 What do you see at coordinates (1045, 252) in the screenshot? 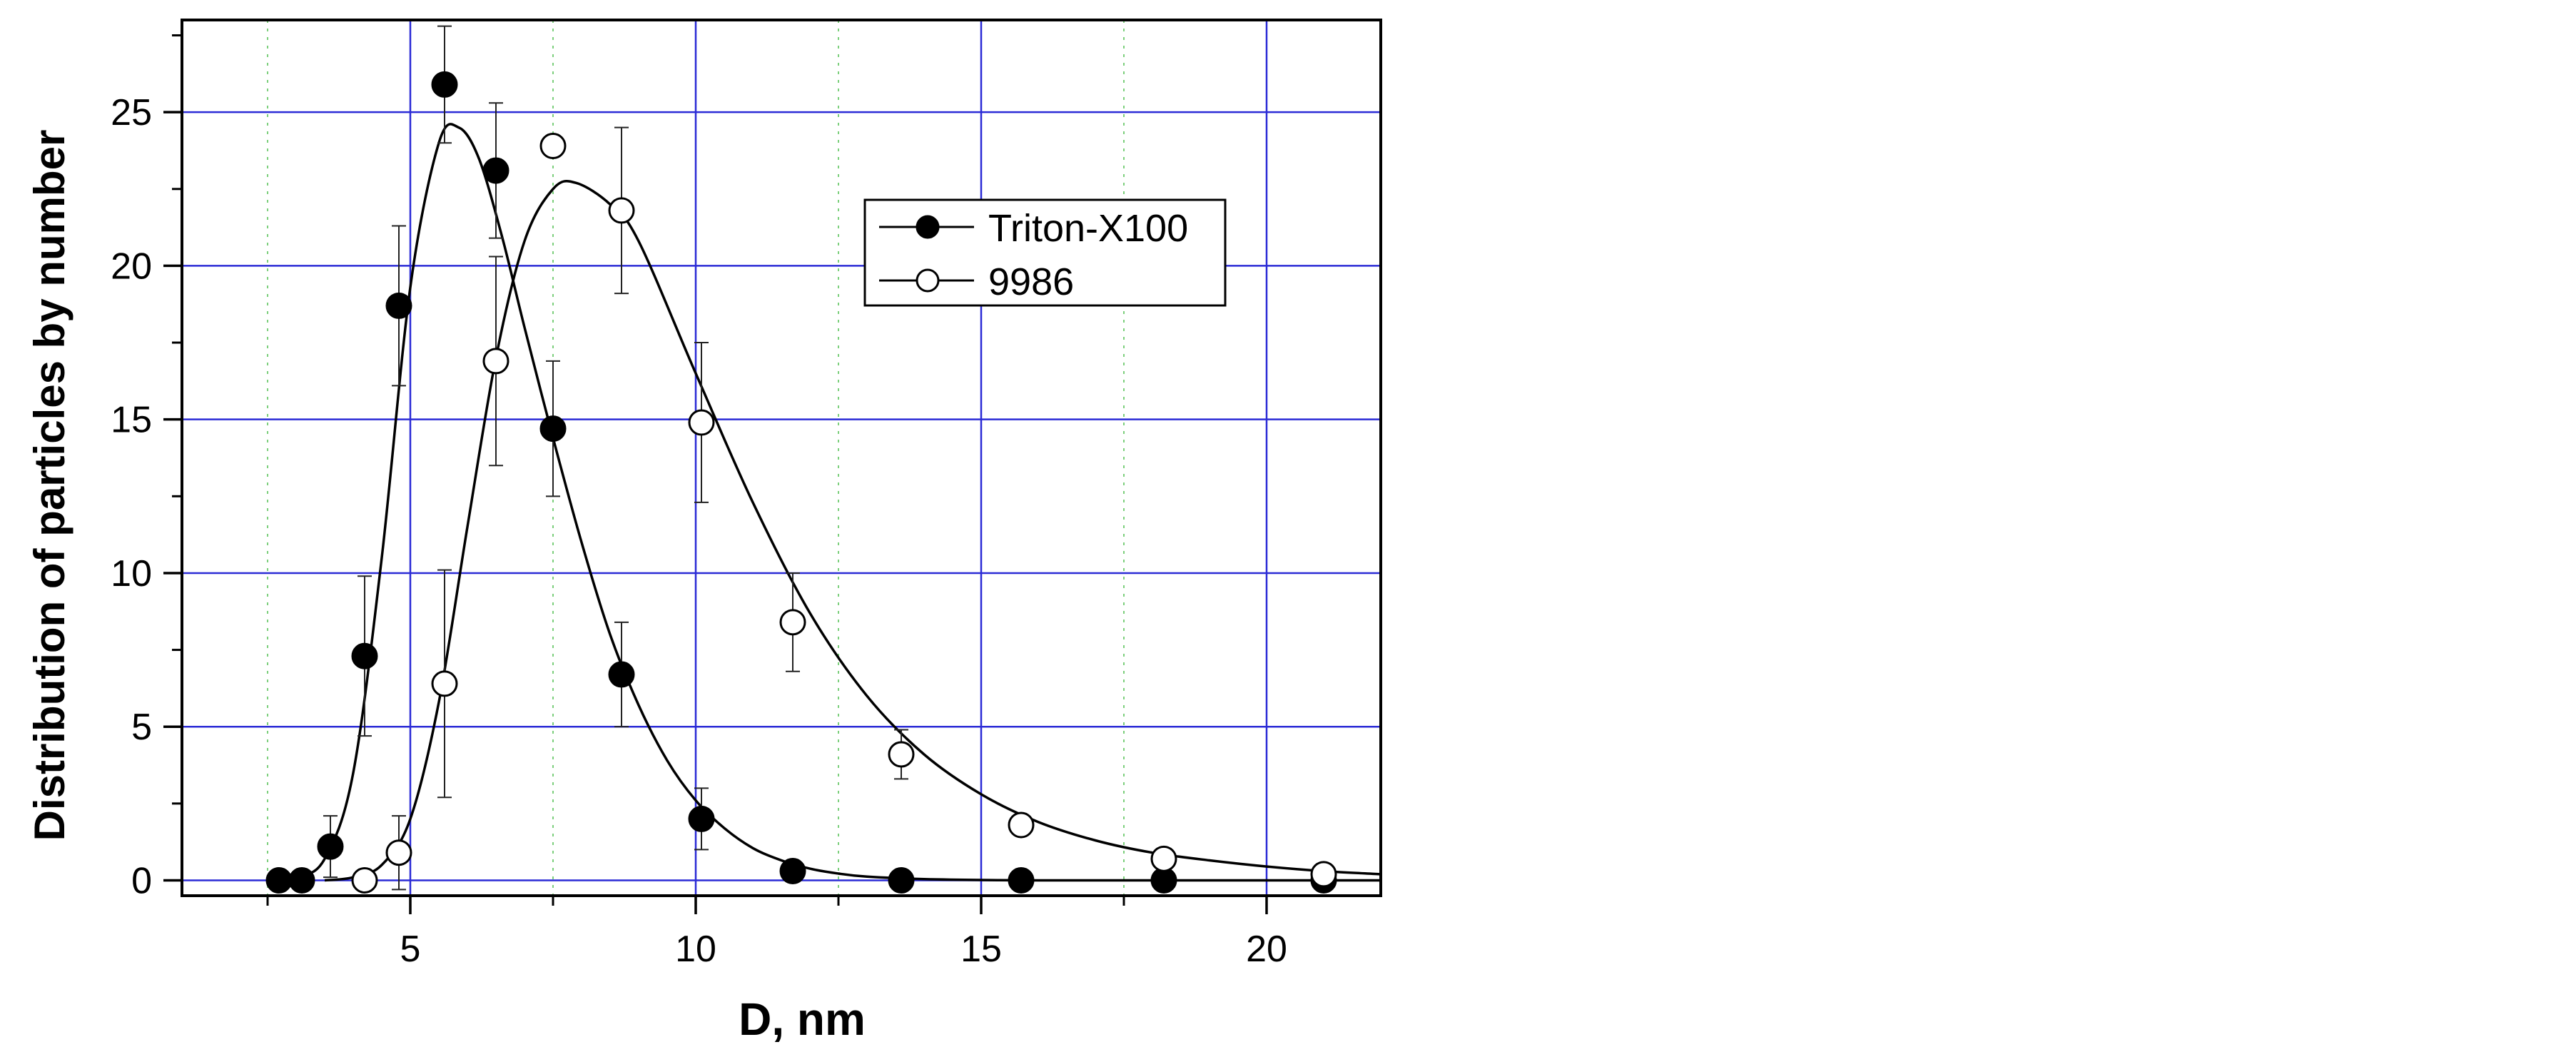
I see `legend: Triton-X100 9986` at bounding box center [1045, 252].